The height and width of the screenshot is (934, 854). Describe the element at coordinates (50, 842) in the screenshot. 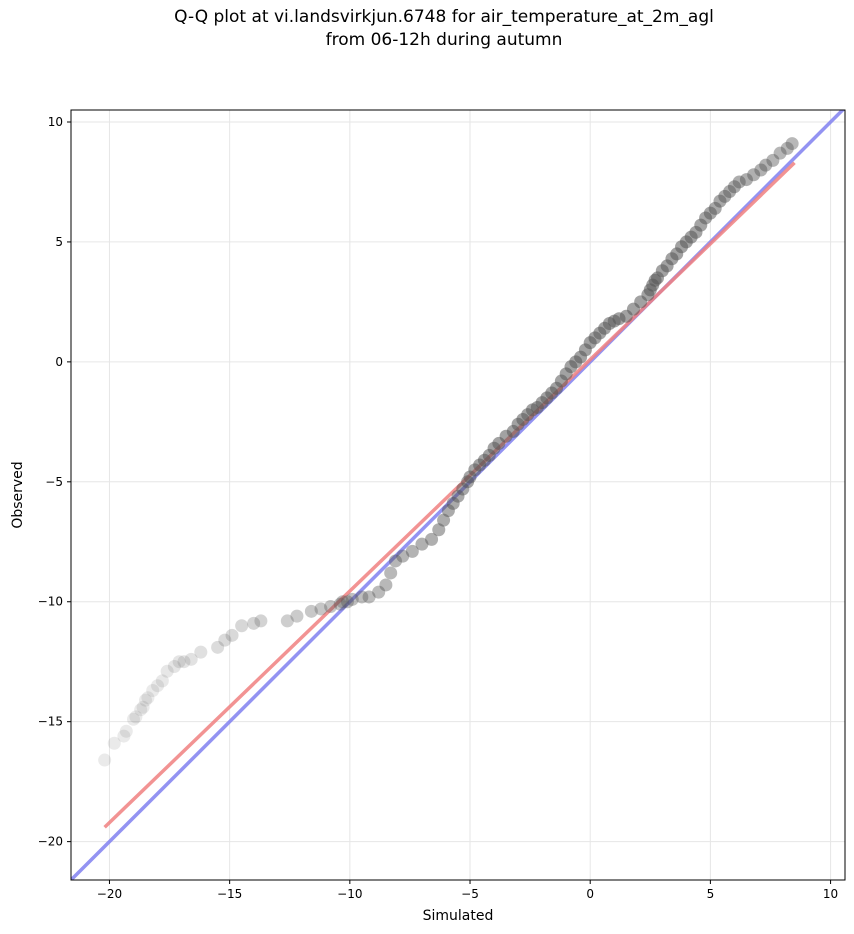

I see `y-tick-label: −20` at that location.